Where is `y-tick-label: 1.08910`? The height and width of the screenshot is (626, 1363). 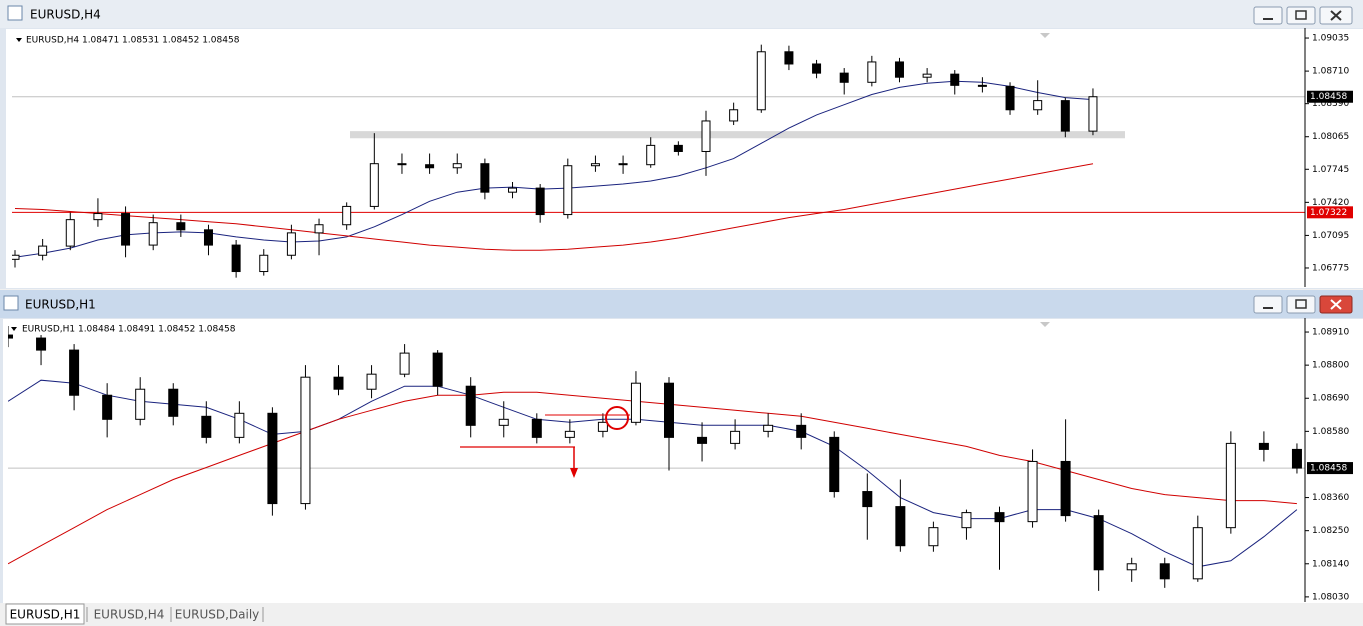
y-tick-label: 1.08910 is located at coordinates (1330, 333).